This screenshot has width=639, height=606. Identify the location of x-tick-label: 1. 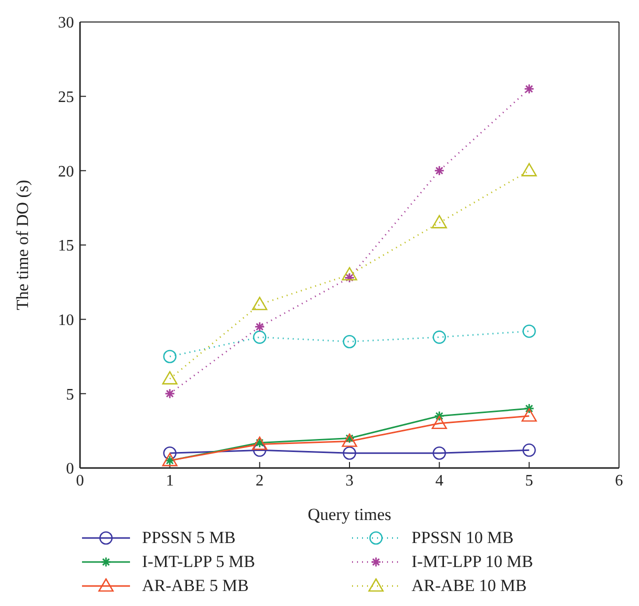
(170, 481).